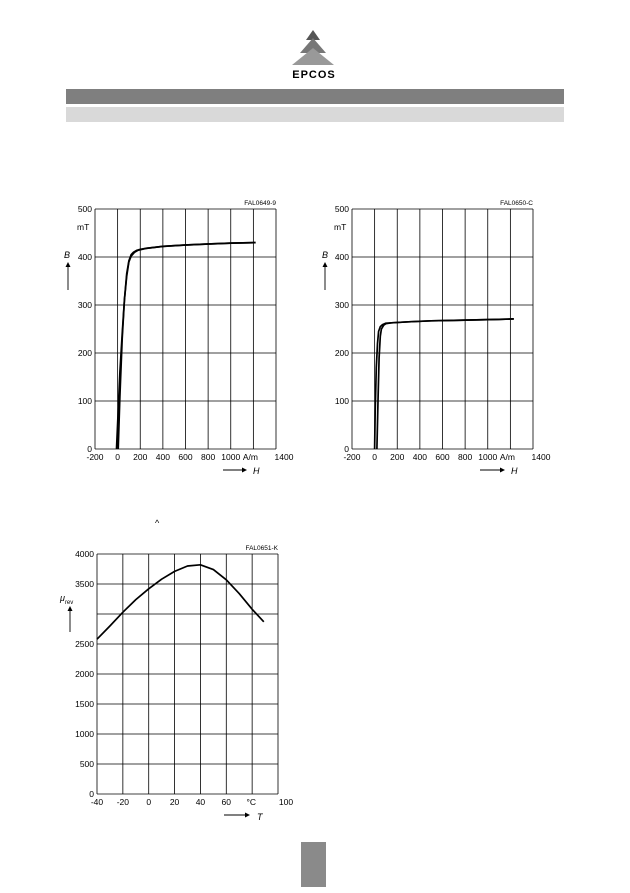  I want to click on x-tick-label: -20, so click(123, 802).